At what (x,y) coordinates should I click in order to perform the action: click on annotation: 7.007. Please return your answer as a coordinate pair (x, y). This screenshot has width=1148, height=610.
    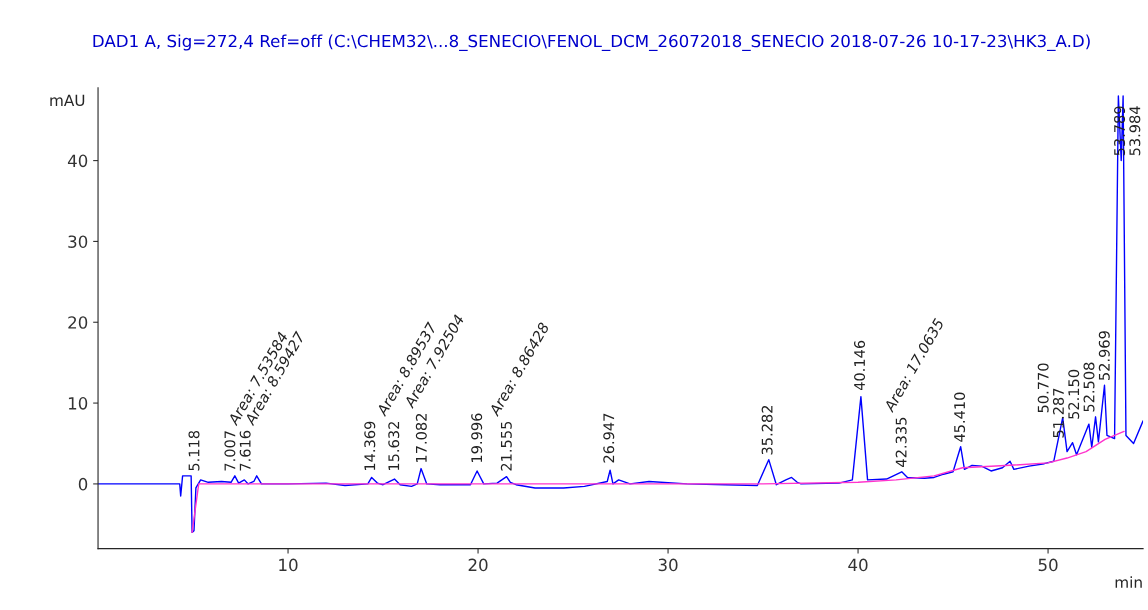
    Looking at the image, I should click on (230, 451).